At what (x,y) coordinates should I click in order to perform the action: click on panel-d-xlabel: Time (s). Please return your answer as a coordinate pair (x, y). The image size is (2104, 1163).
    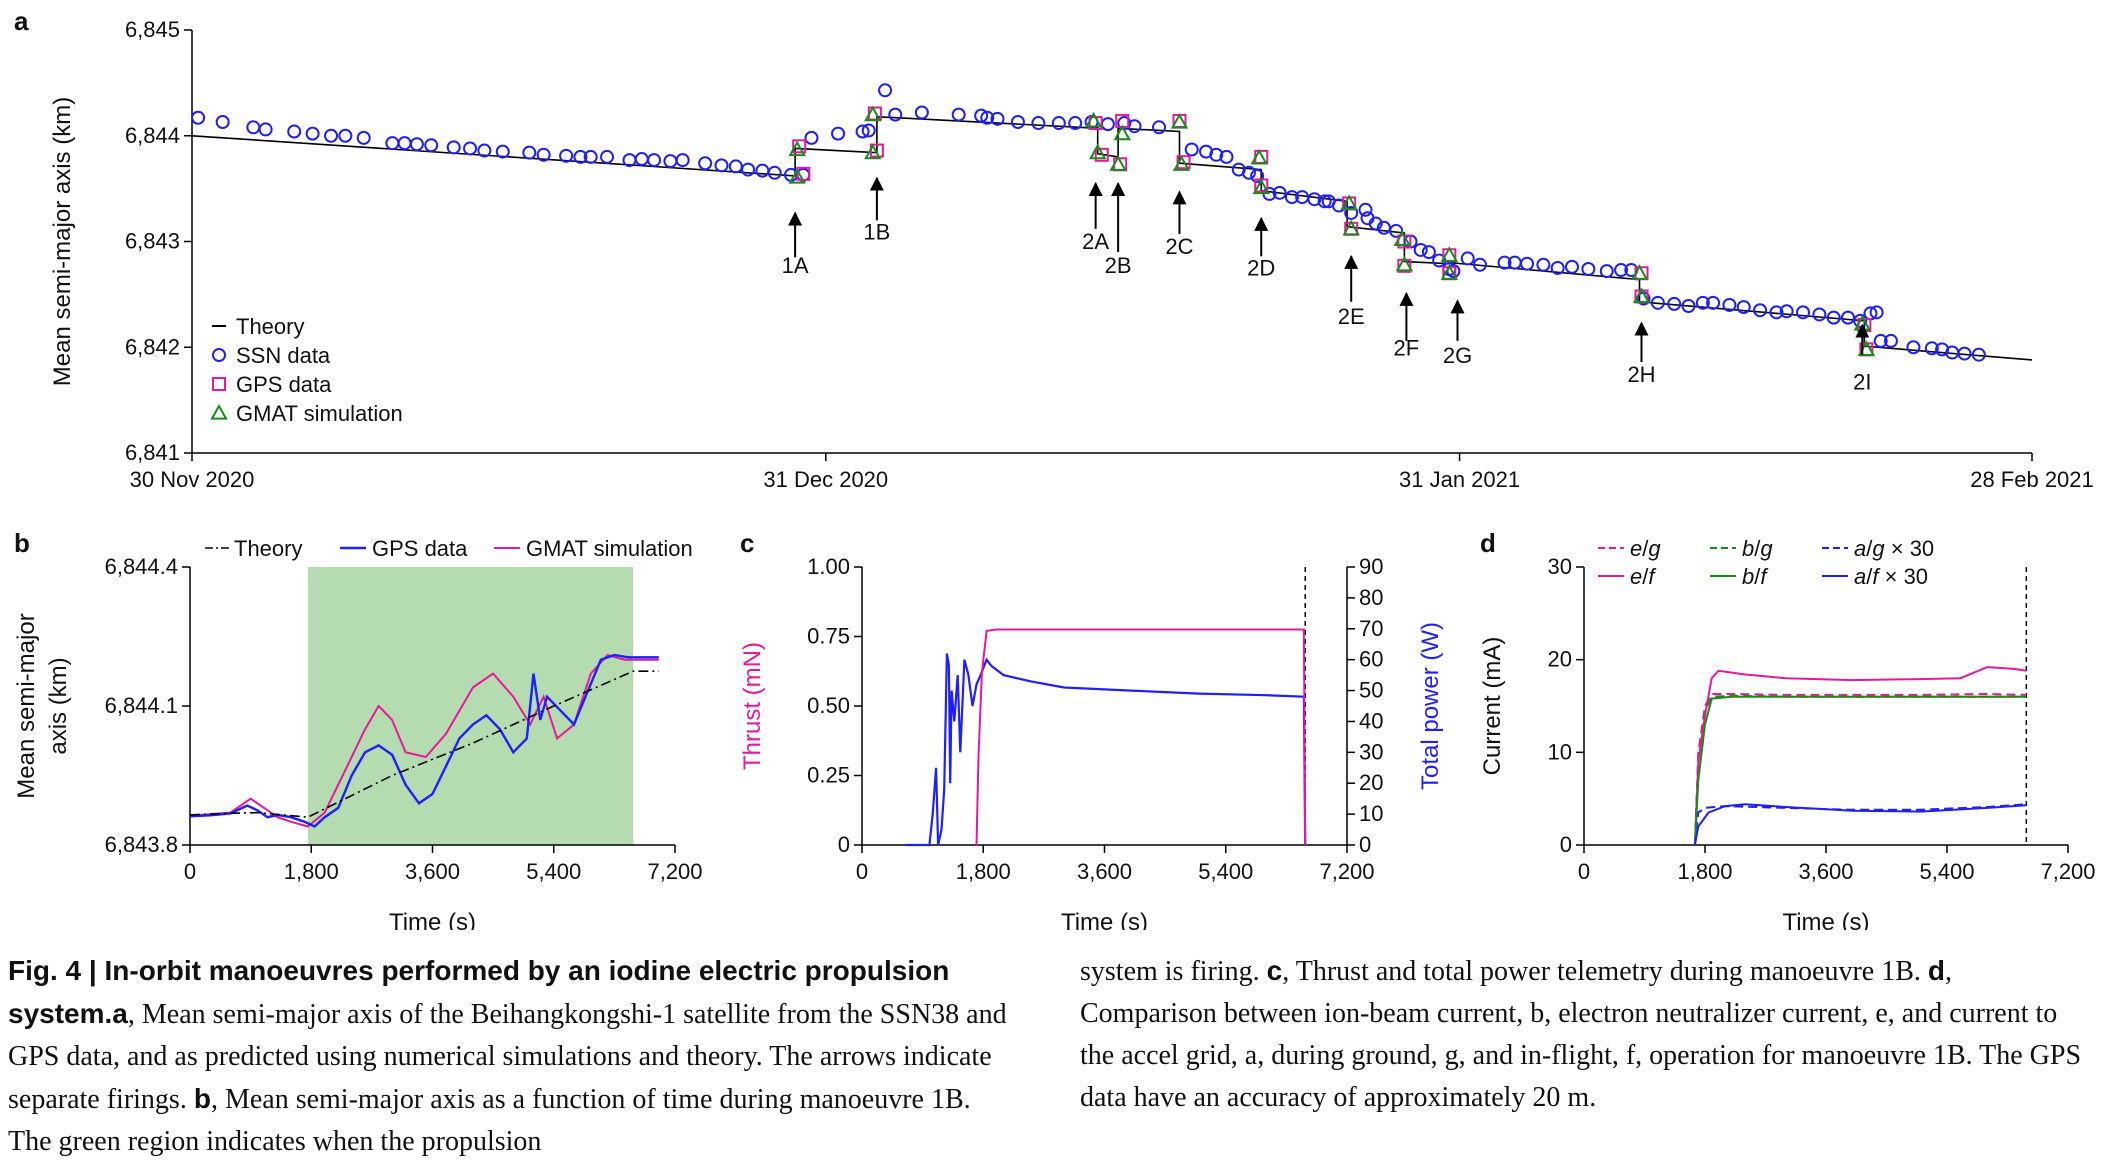
    Looking at the image, I should click on (1825, 919).